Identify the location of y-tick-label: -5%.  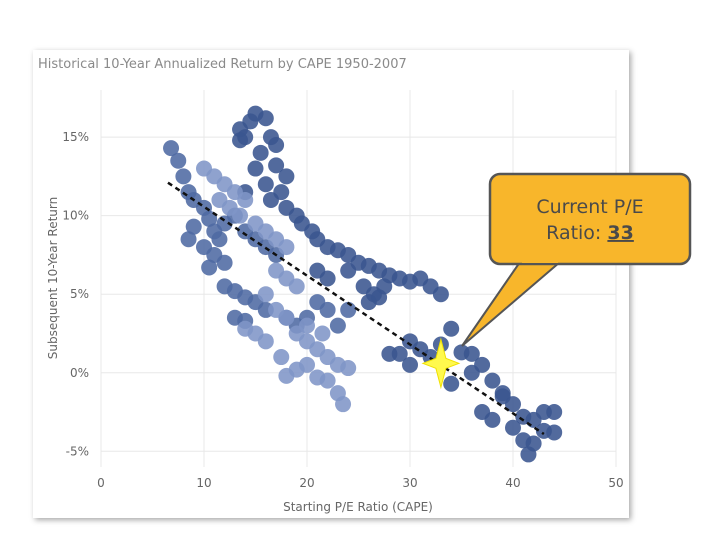
(77, 451).